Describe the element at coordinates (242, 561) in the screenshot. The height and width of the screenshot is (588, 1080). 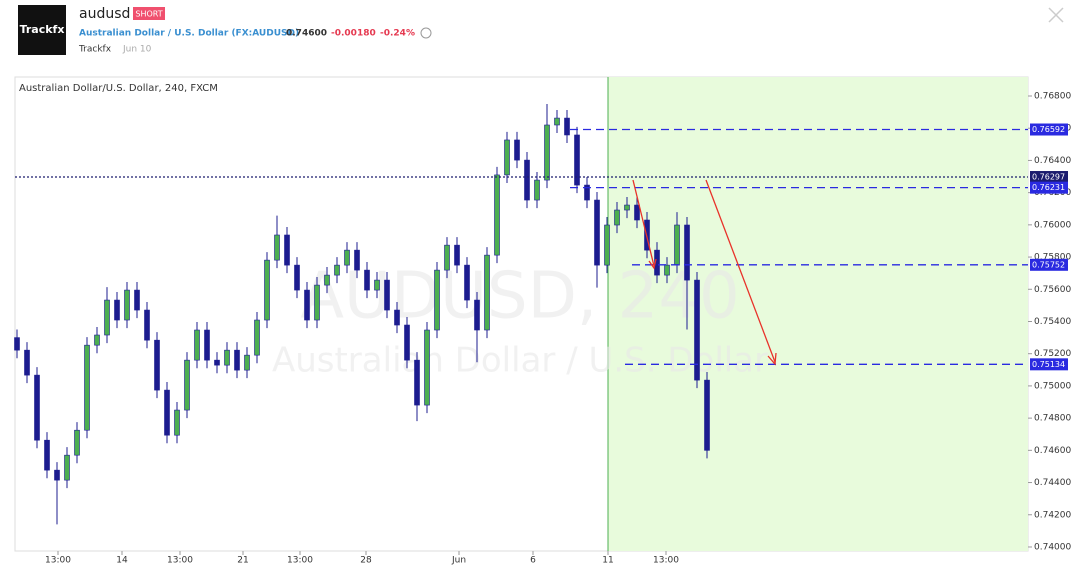
I see `x-tick-label: 21` at that location.